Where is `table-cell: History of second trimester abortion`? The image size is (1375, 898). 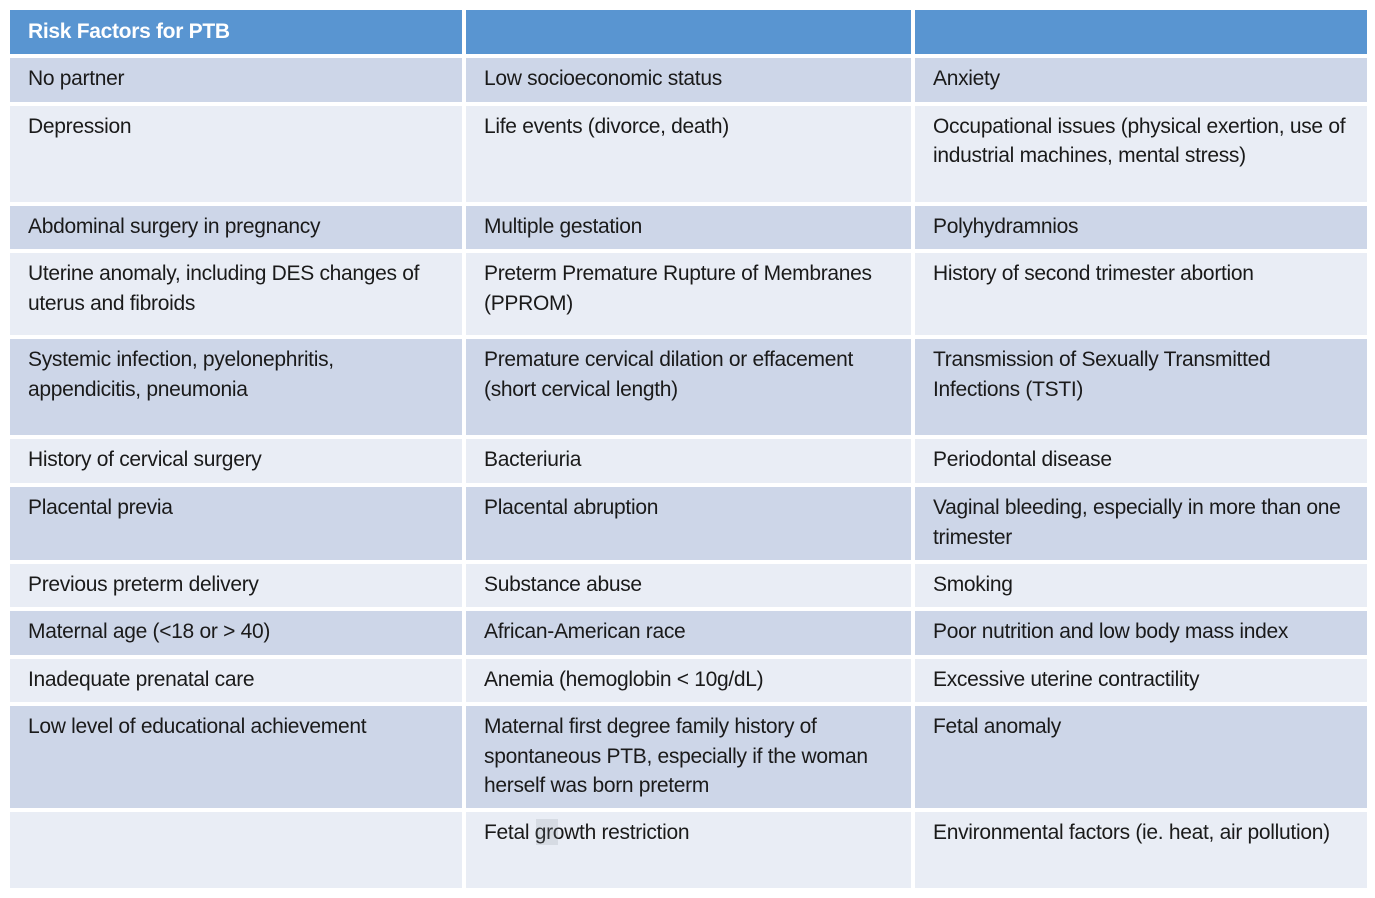 table-cell: History of second trimester abortion is located at coordinates (1141, 294).